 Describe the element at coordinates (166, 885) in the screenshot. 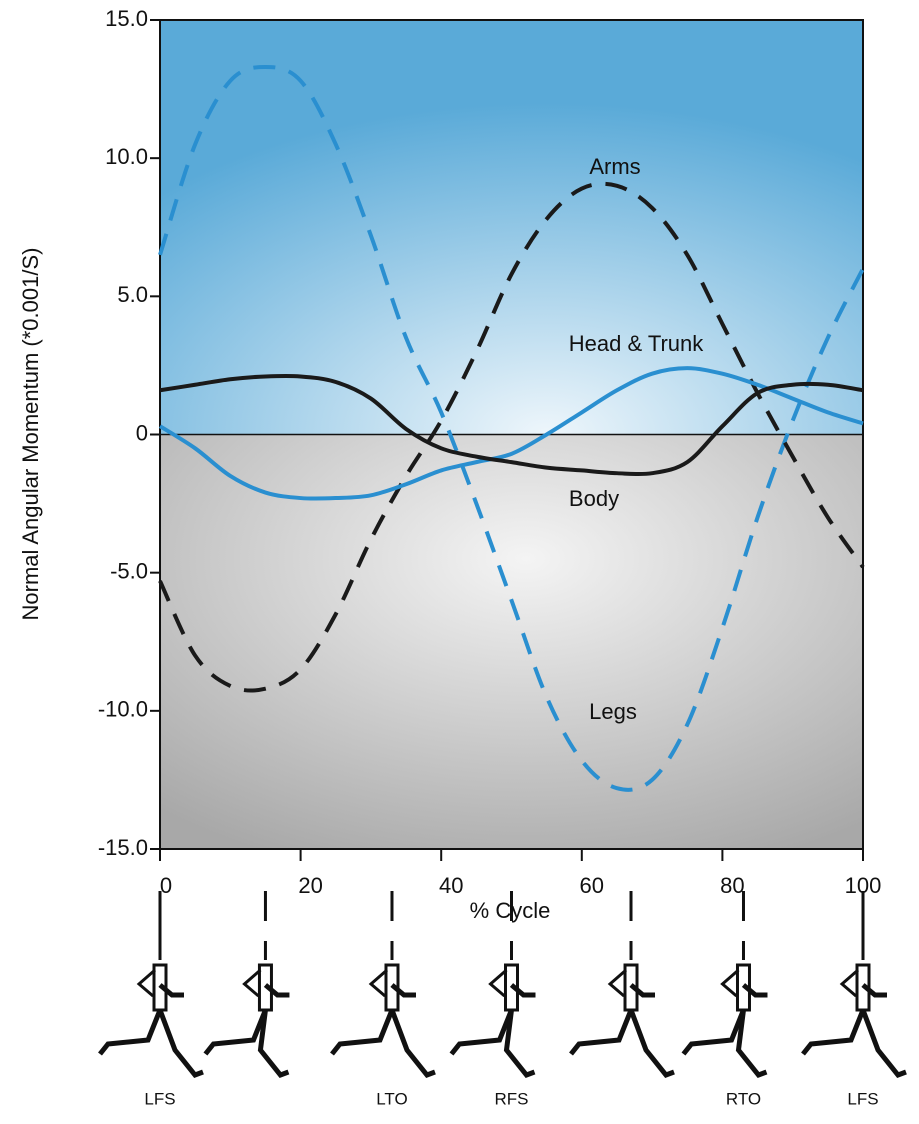

I see `x-tick-label: 0` at that location.